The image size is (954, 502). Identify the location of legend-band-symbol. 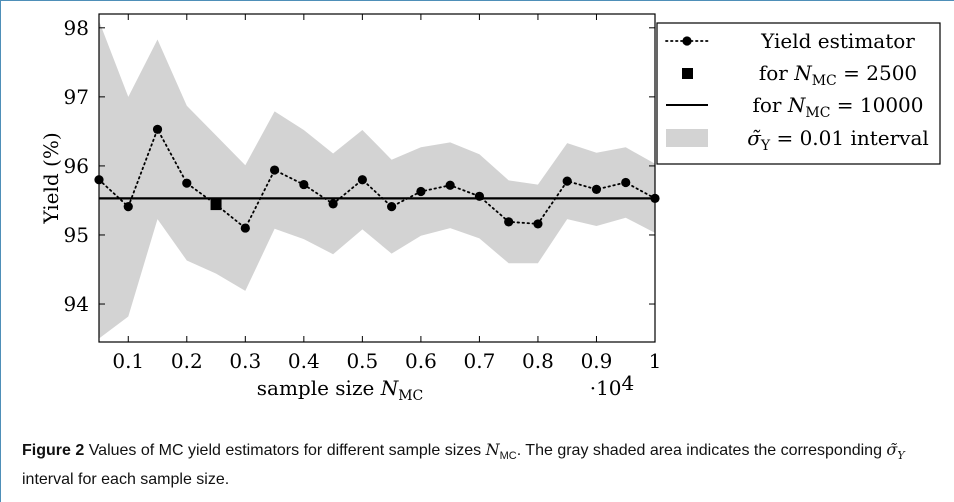
(687, 138).